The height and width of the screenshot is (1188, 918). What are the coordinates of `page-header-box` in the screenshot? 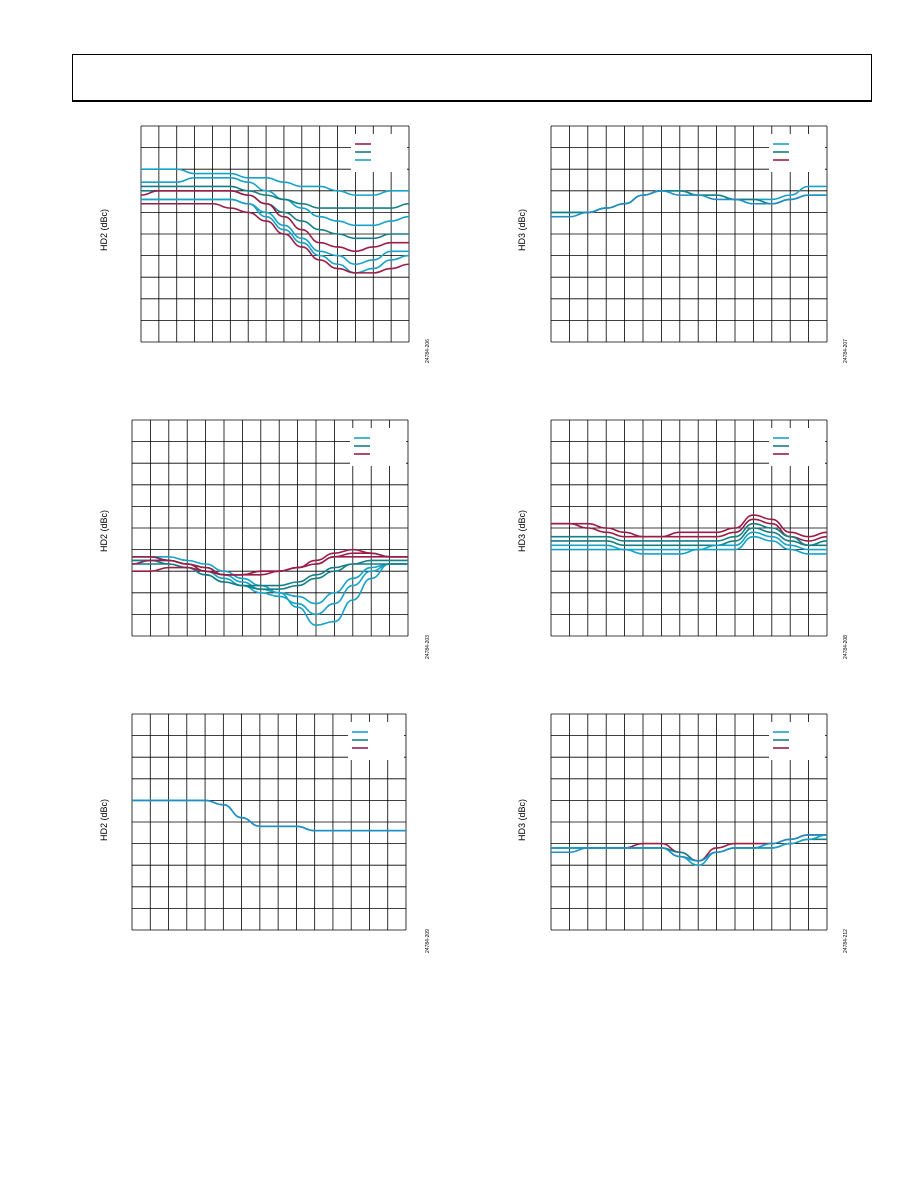 It's located at (472, 78).